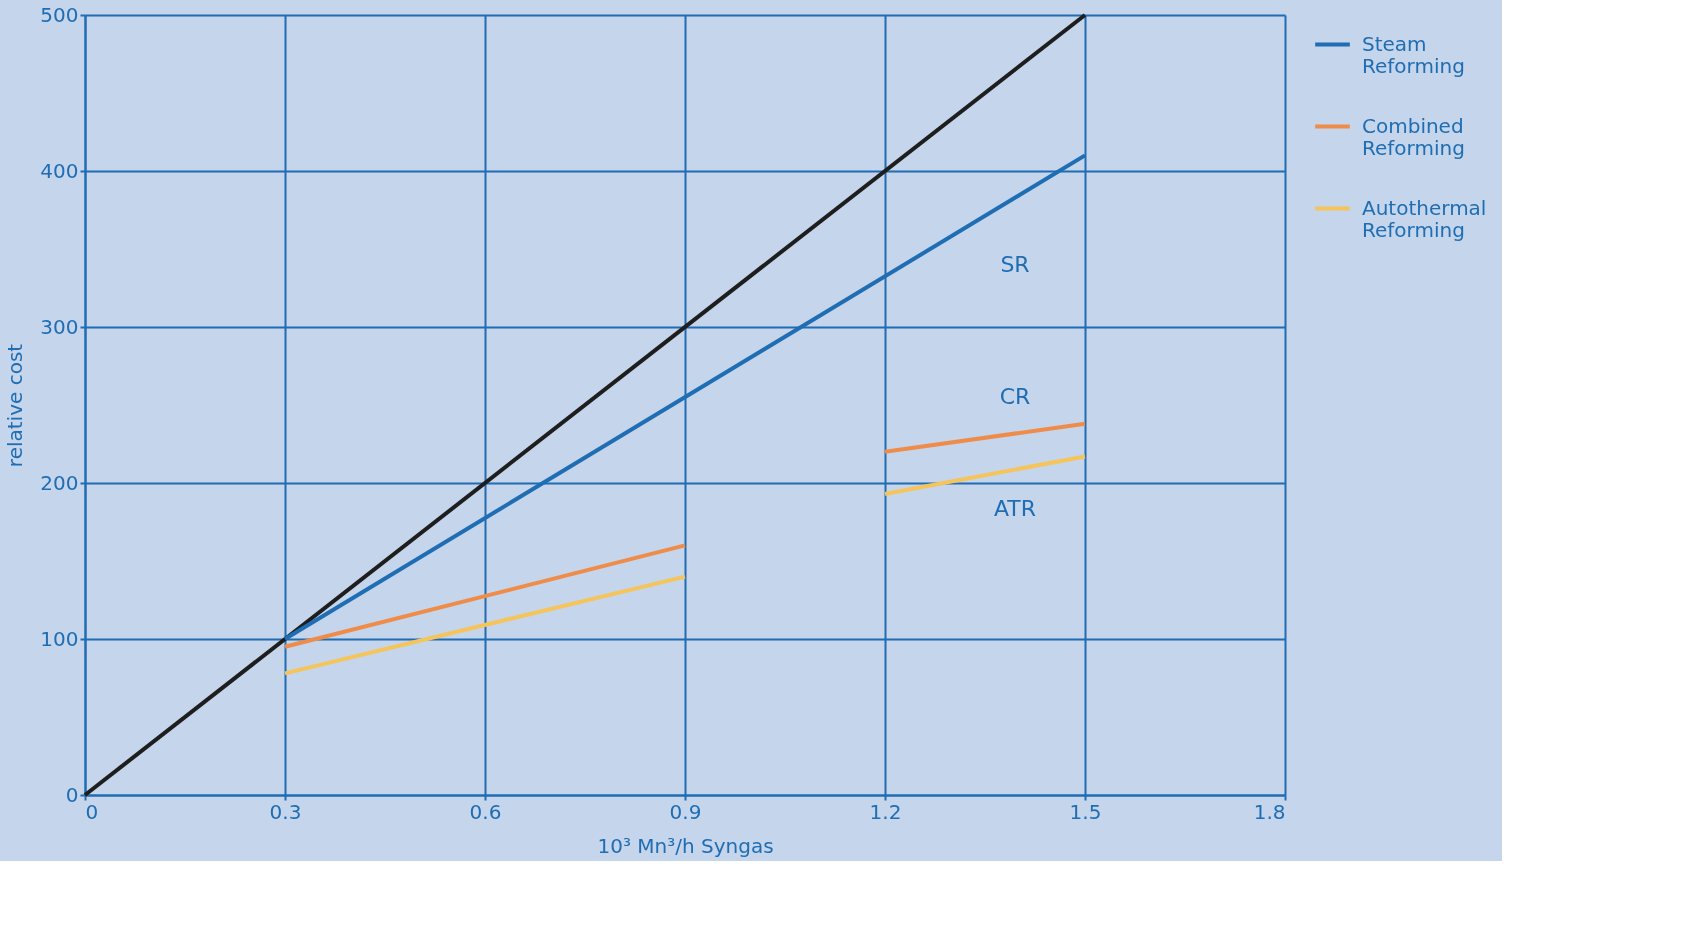 This screenshot has width=1681, height=933. I want to click on legend-label: Steam Reforming, so click(1413, 54).